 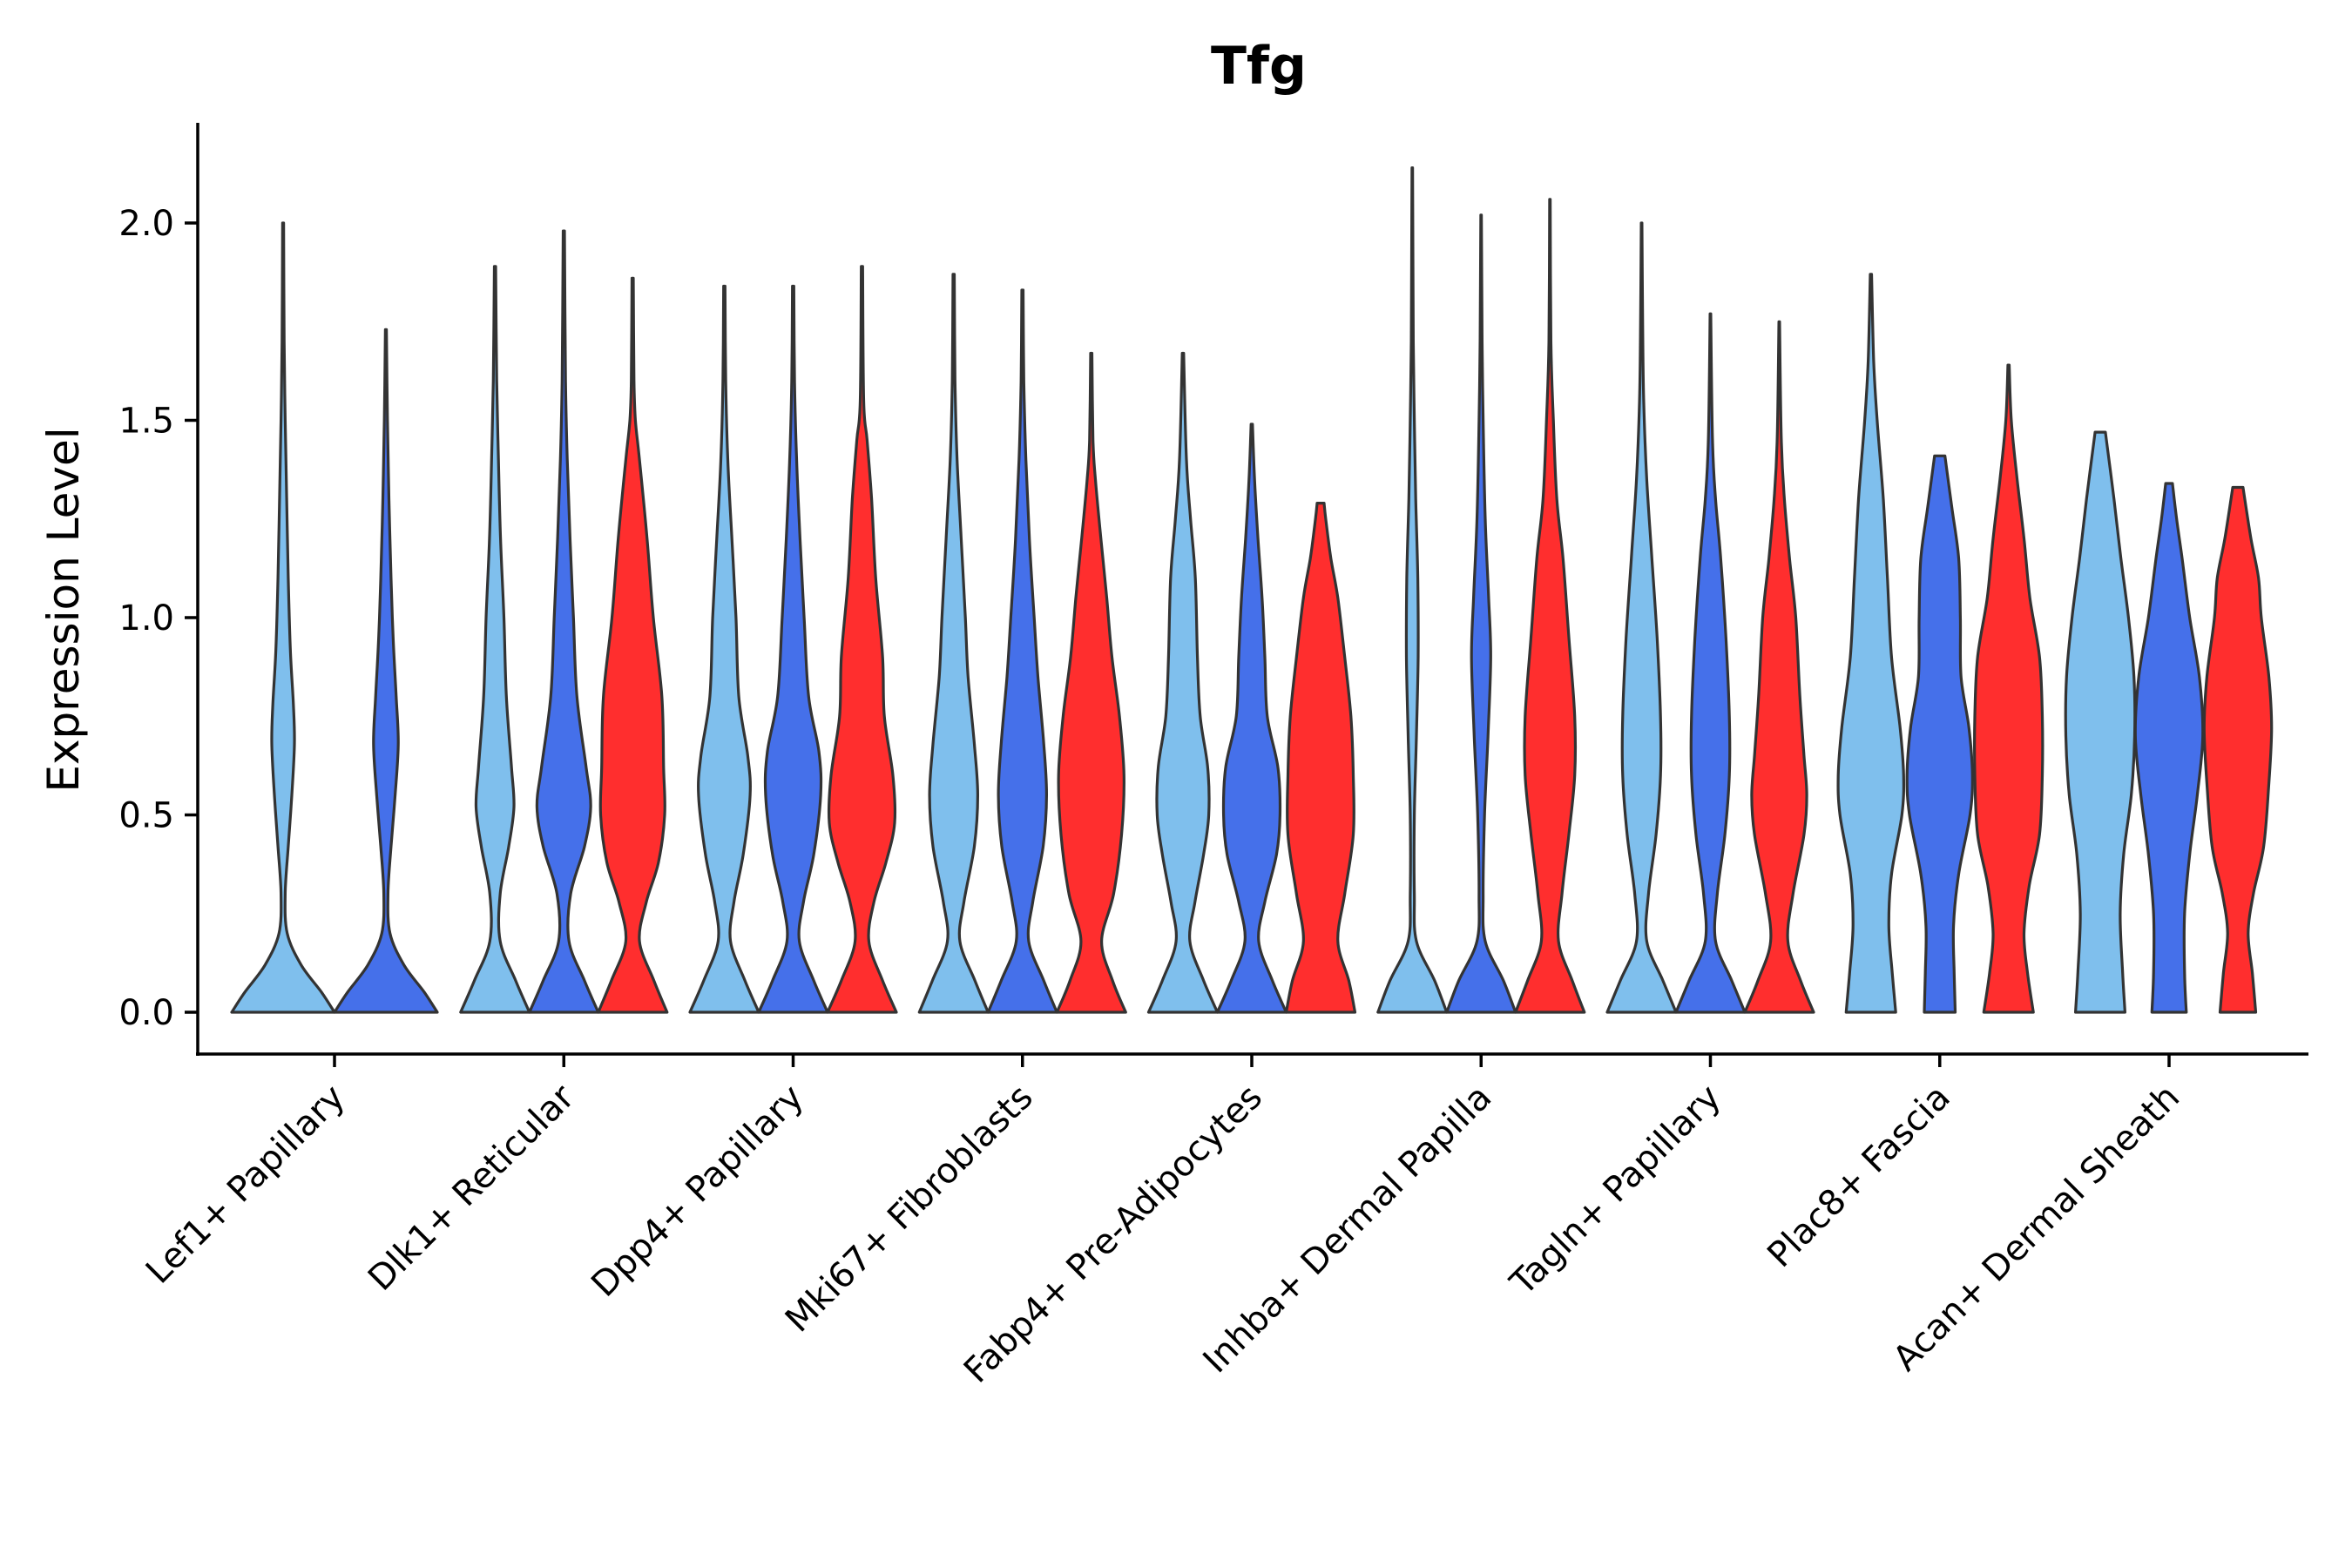 I want to click on x-tick-label: Lef1+ Papillary, so click(x=246, y=1185).